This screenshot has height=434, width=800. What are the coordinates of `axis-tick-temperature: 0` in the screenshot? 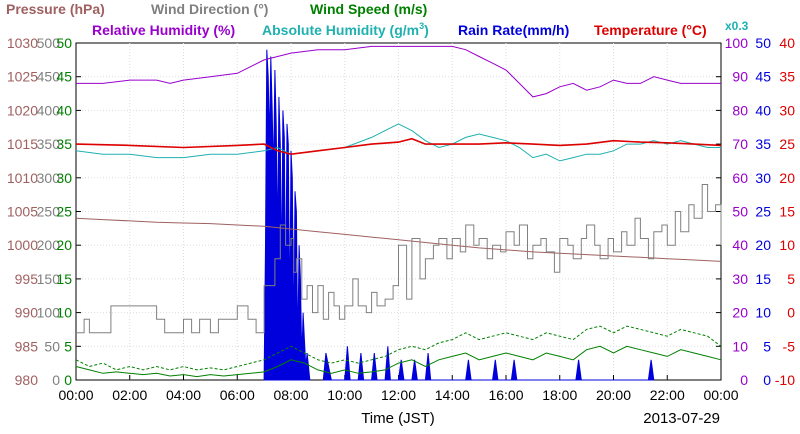 It's located at (791, 313).